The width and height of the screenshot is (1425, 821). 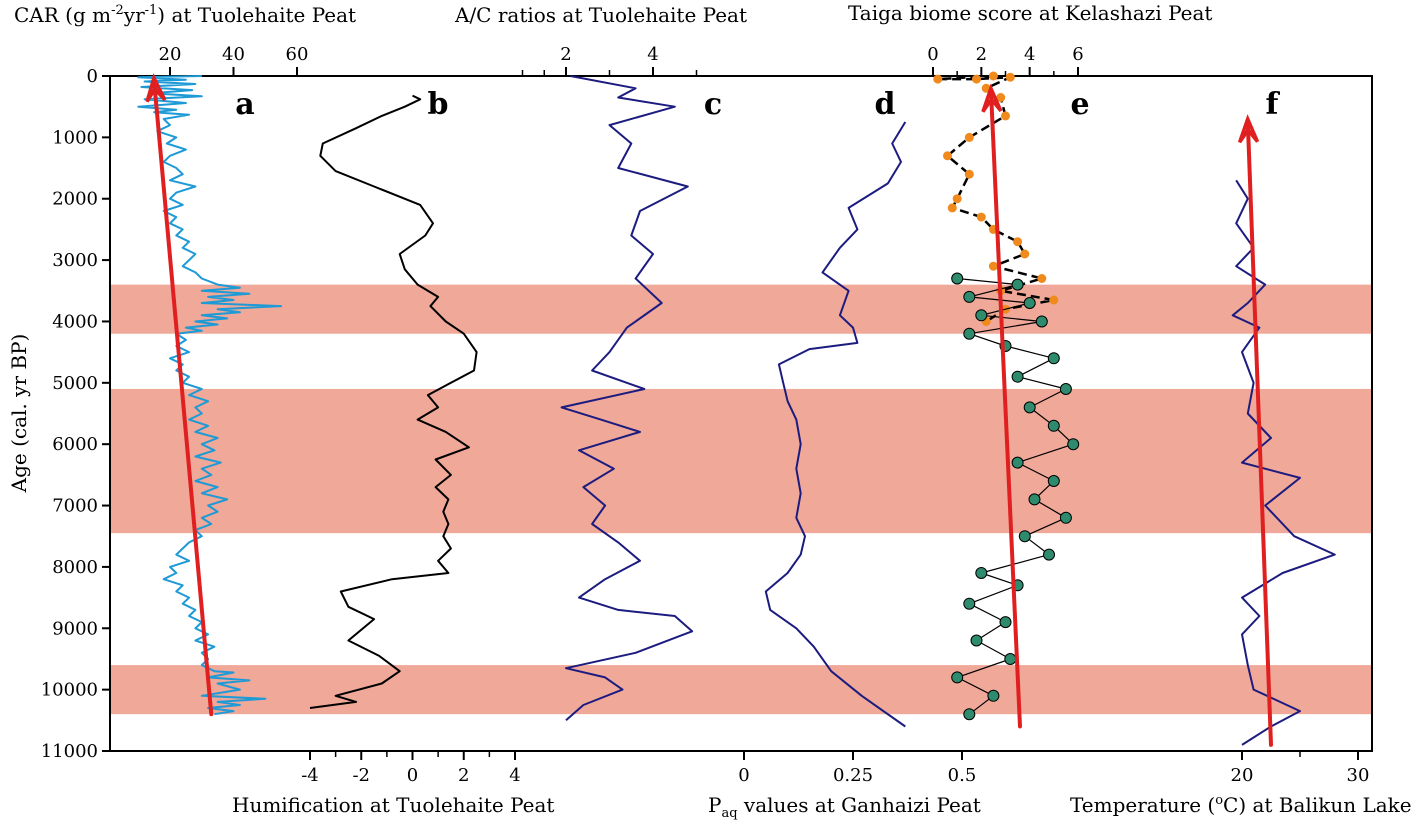 I want to click on y-tick-label: 2000, so click(x=75, y=199).